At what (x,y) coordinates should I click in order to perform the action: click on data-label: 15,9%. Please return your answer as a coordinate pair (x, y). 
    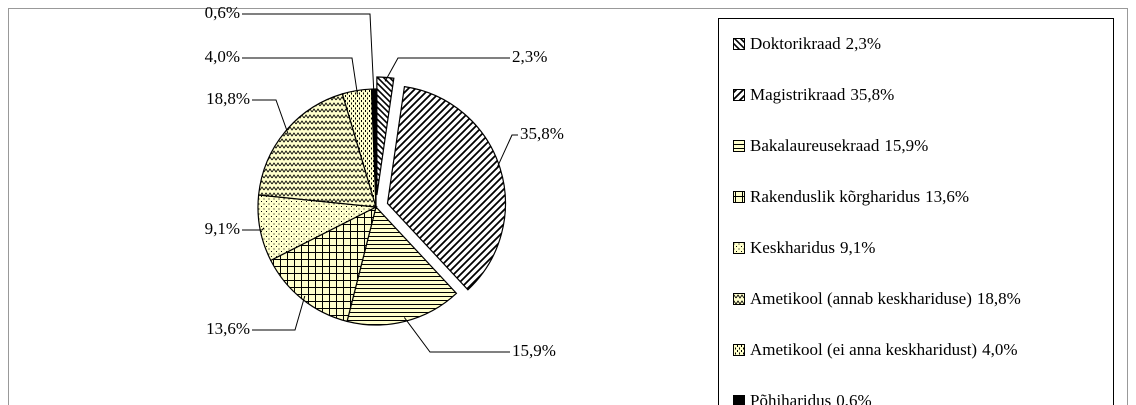
    Looking at the image, I should click on (534, 350).